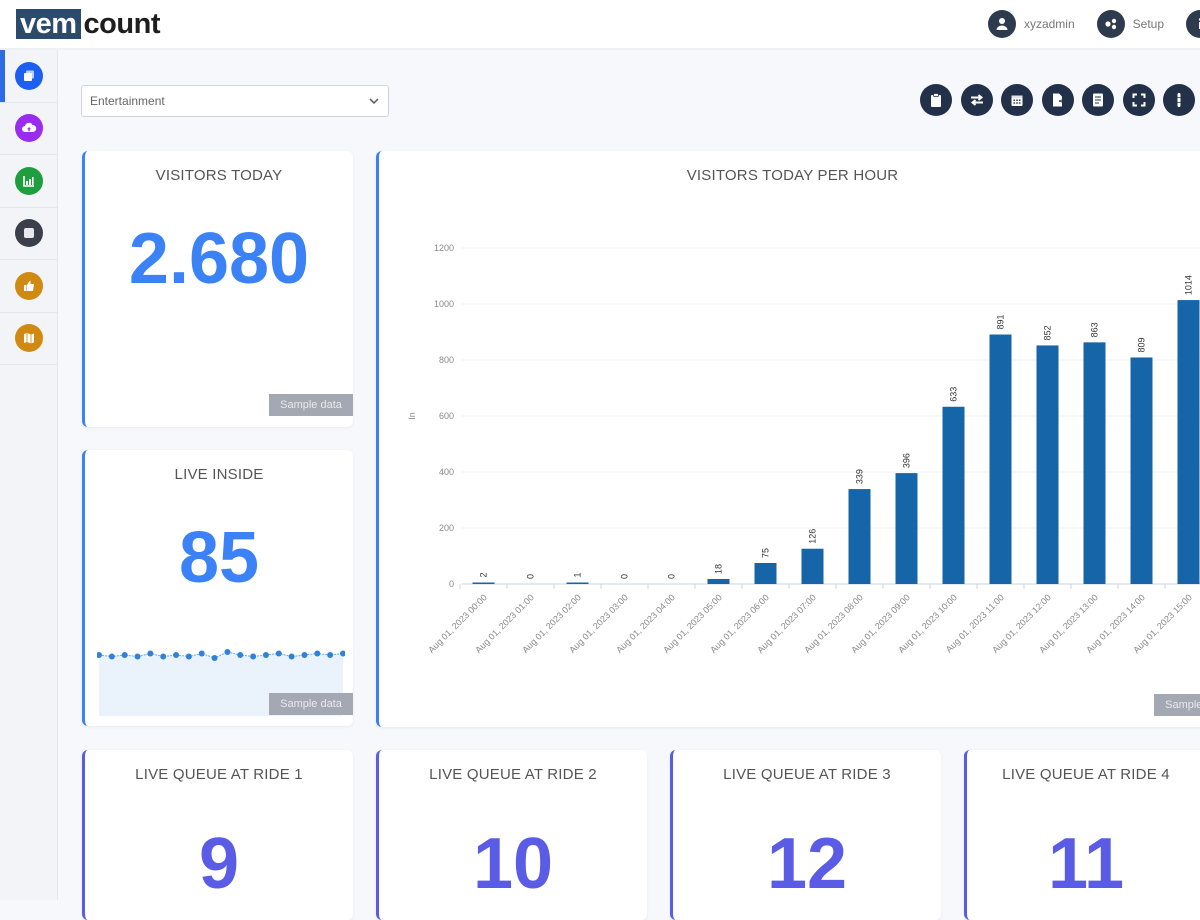  Describe the element at coordinates (28, 286) in the screenshot. I see `sidebar-item-feedback` at that location.